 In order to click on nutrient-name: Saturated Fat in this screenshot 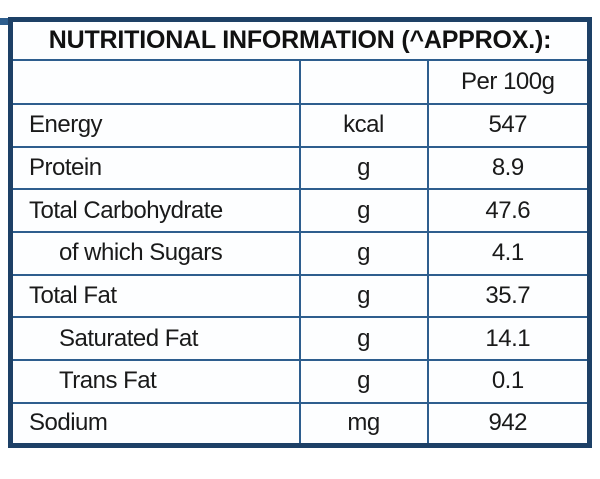, I will do `click(155, 338)`.